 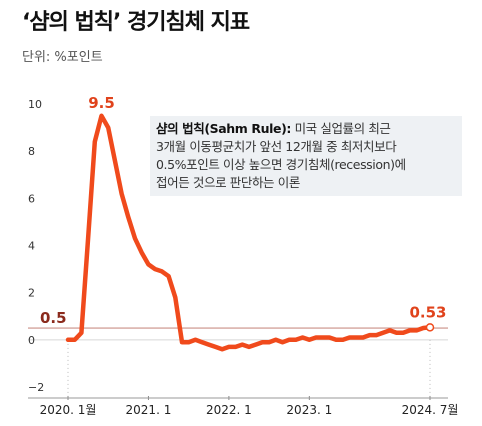 I want to click on annotation-line-4: 접어든 것으로 판단하는 이론, so click(x=228, y=182).